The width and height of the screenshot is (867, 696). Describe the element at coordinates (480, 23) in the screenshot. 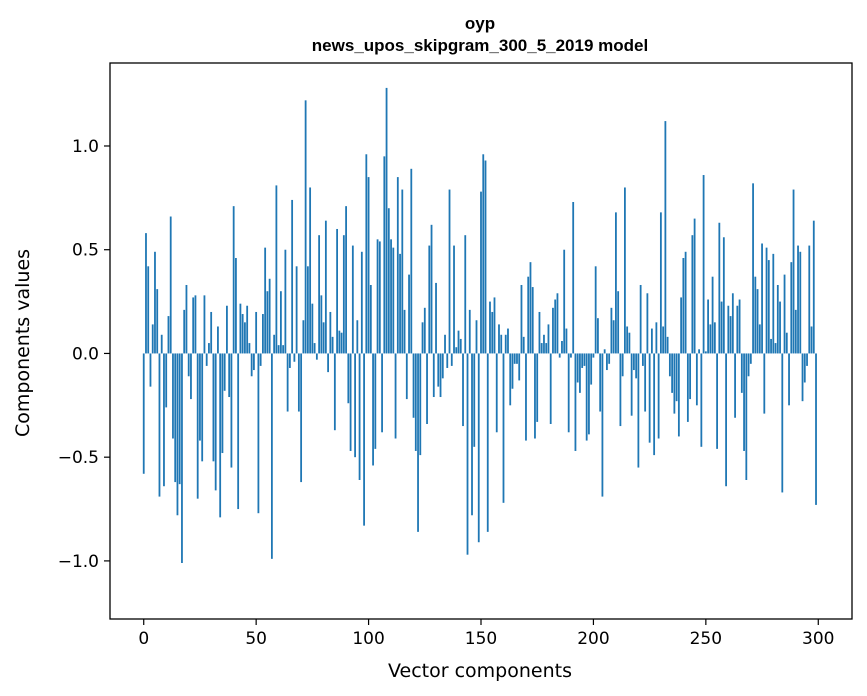

I see `chart-title: oyp` at that location.